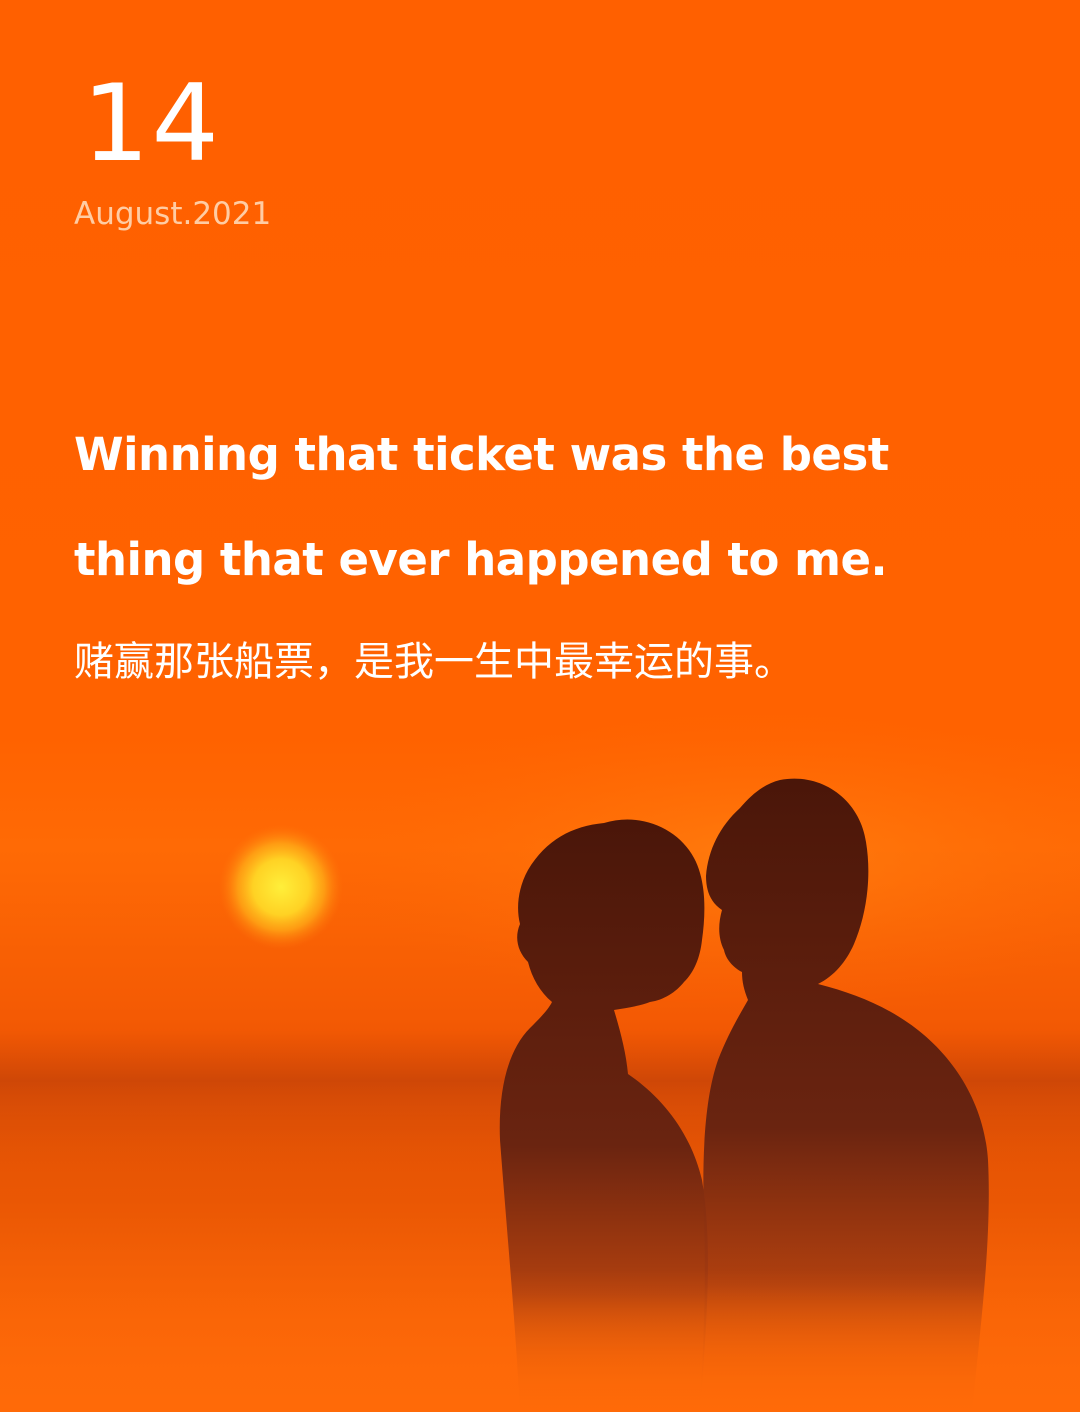 The width and height of the screenshot is (1080, 1412). Describe the element at coordinates (434, 662) in the screenshot. I see `quote-chinese: 赌赢那张船票，是我一生中最幸运的事。` at that location.